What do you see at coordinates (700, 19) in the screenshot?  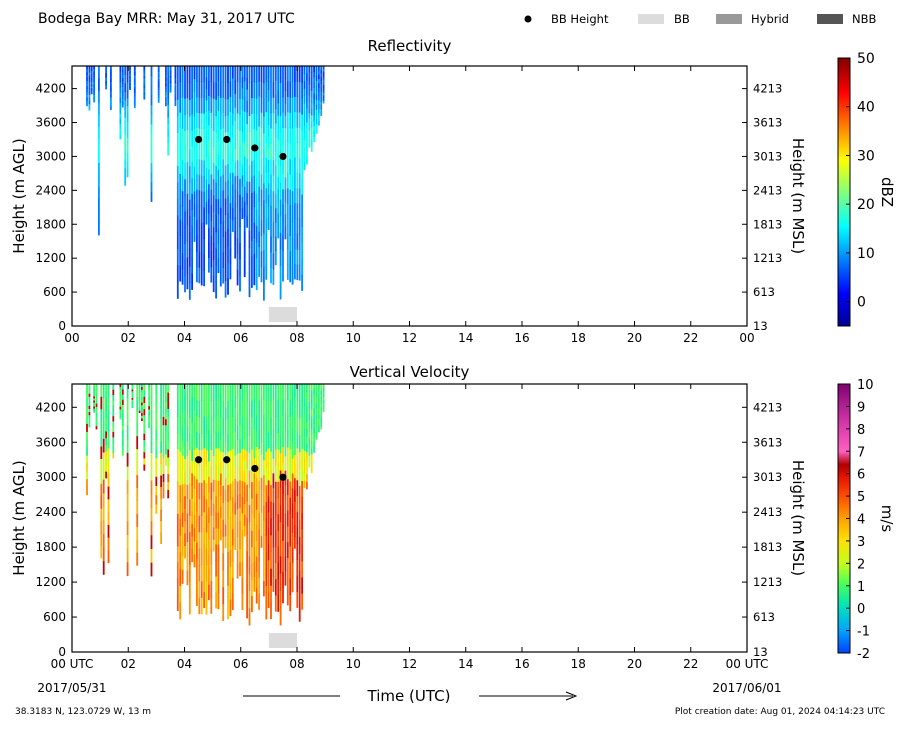 I see `header-legend: BB Height BB Hybrid NBB` at bounding box center [700, 19].